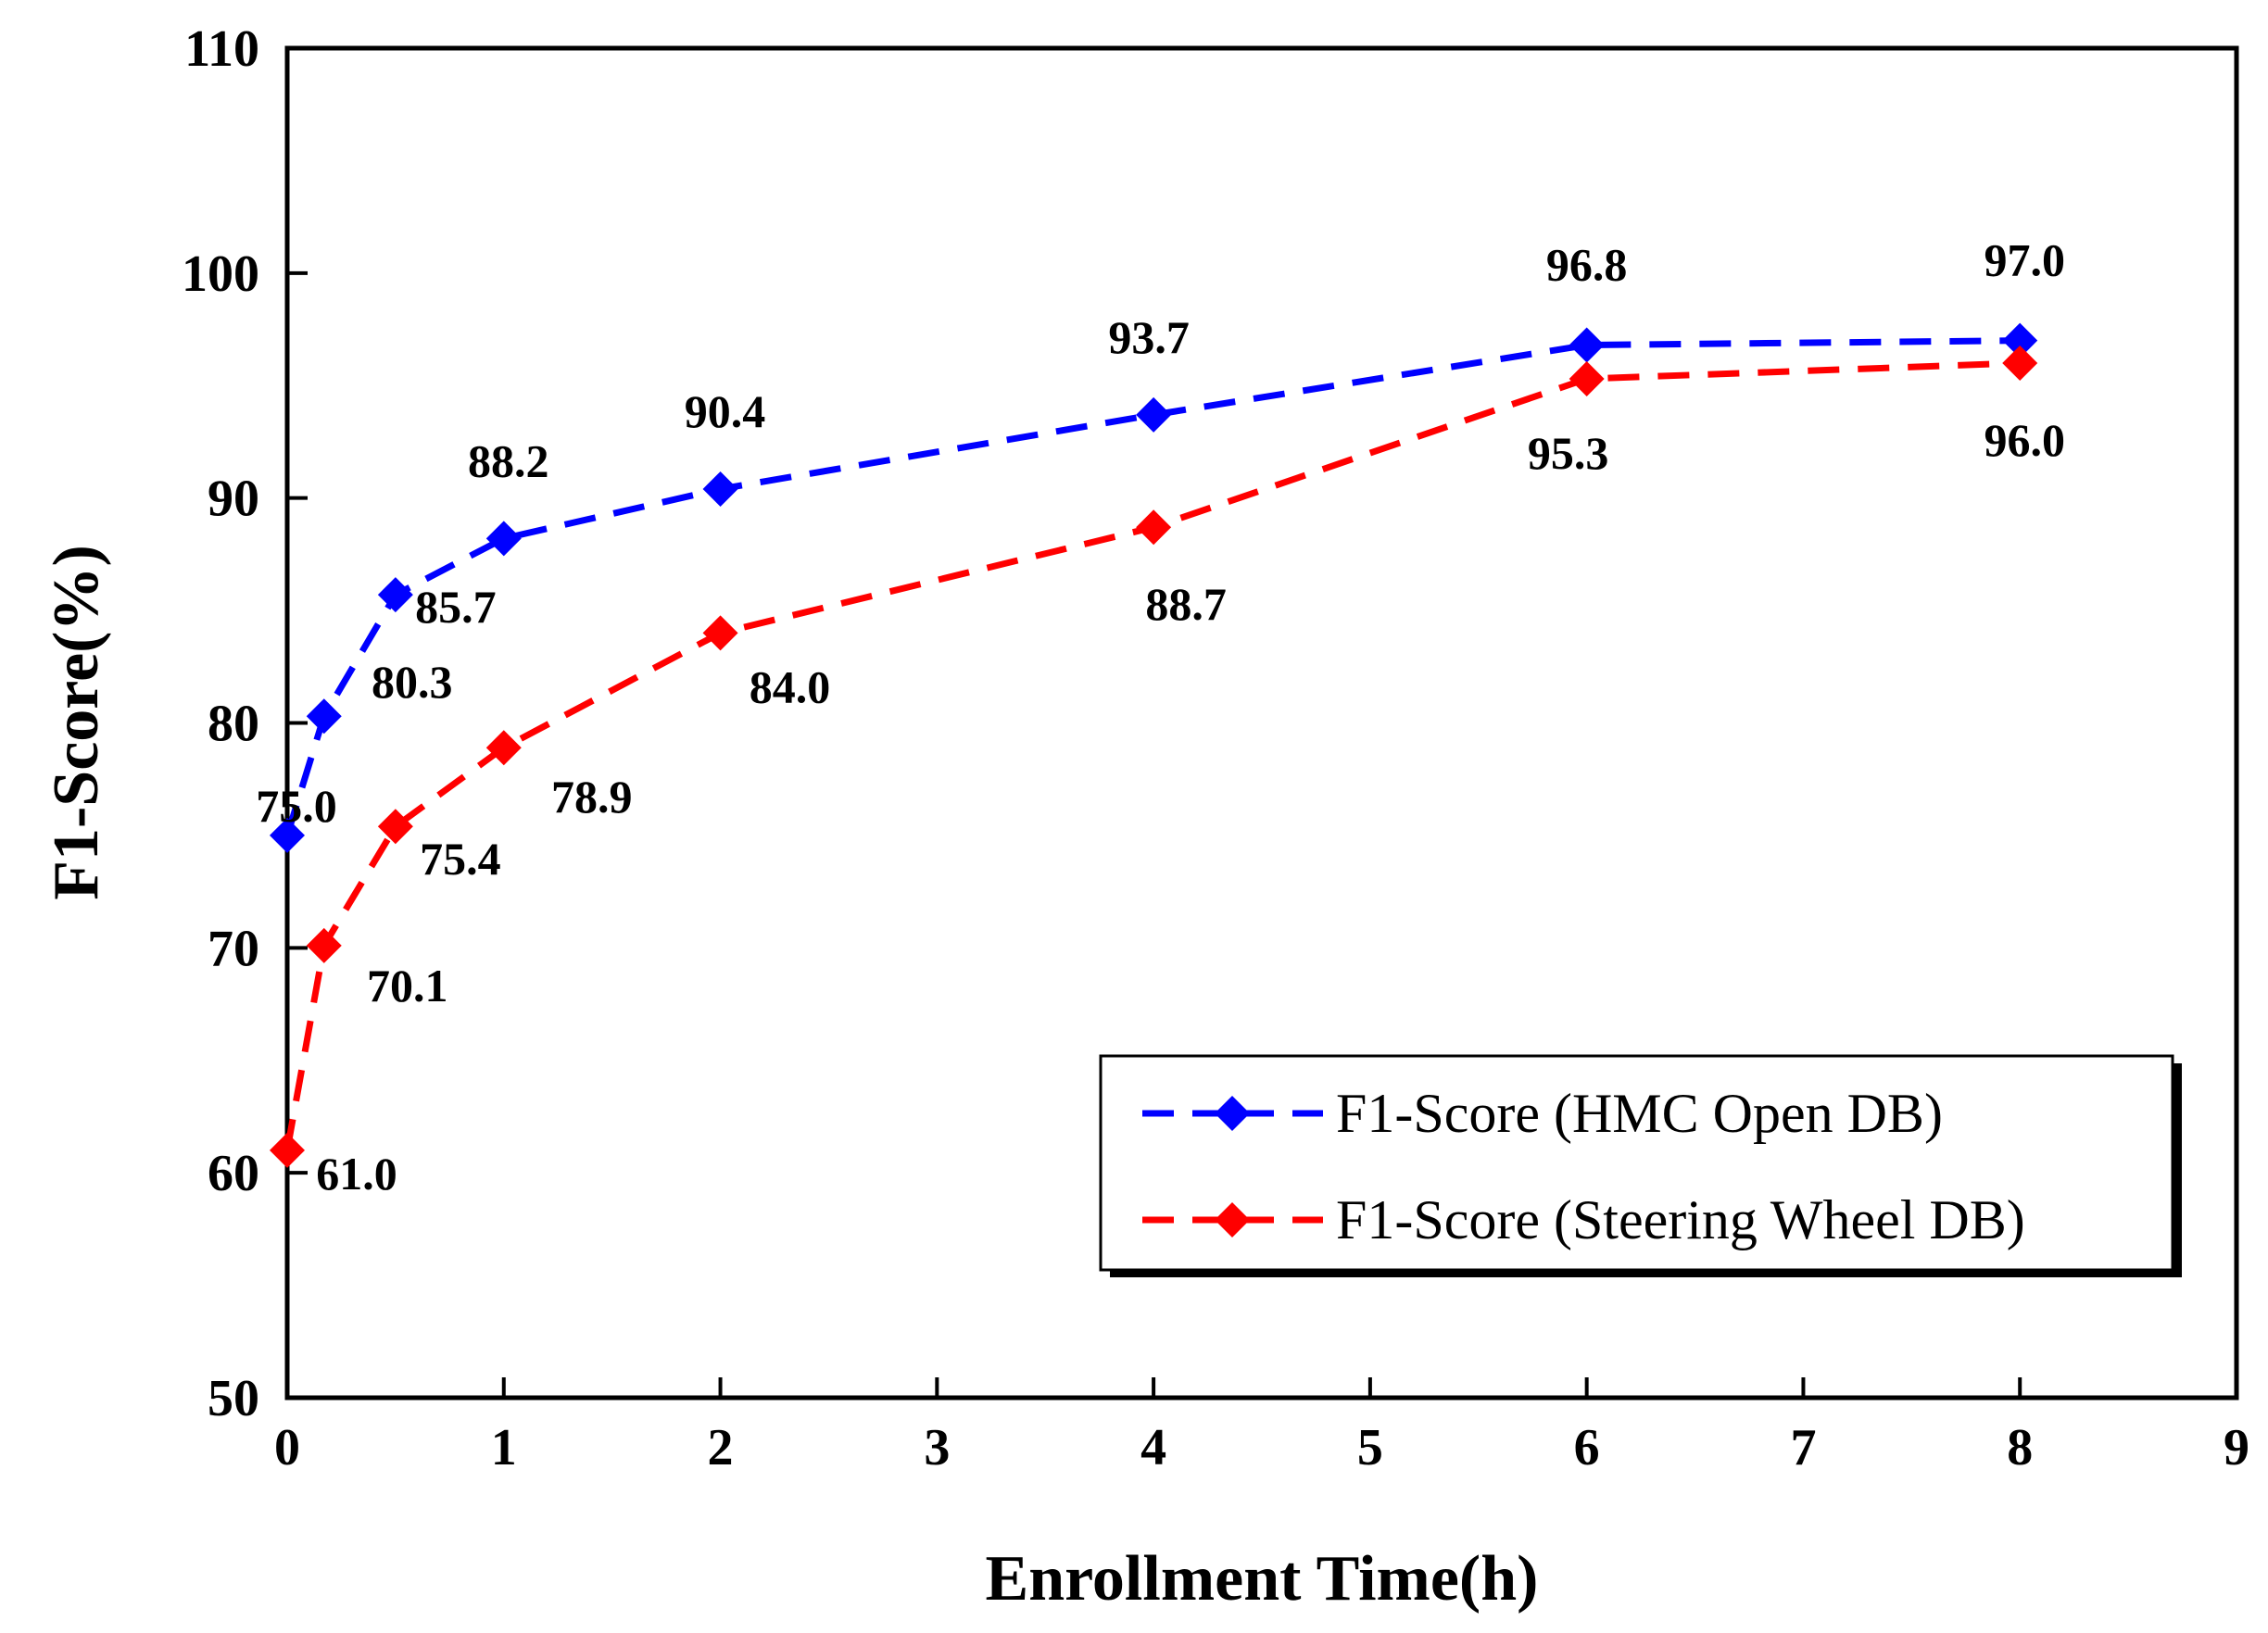 The width and height of the screenshot is (2268, 1633). I want to click on x-tick-label: 6, so click(1587, 1447).